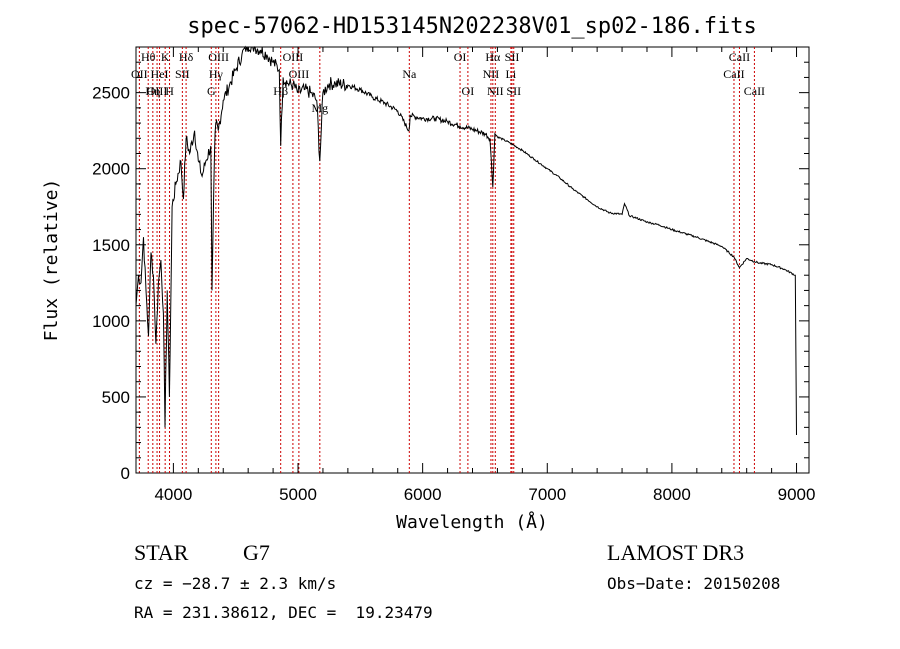  Describe the element at coordinates (148, 57) in the screenshot. I see `marker-label: Hθ` at that location.